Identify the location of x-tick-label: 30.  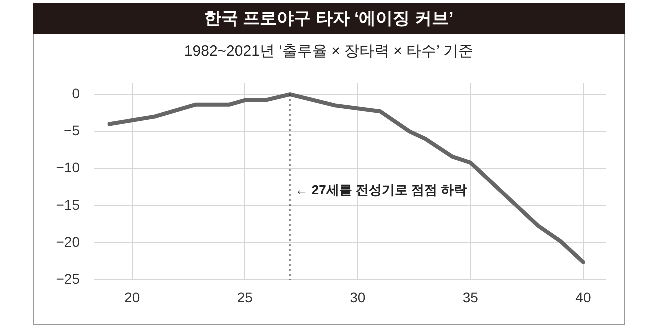
(358, 297).